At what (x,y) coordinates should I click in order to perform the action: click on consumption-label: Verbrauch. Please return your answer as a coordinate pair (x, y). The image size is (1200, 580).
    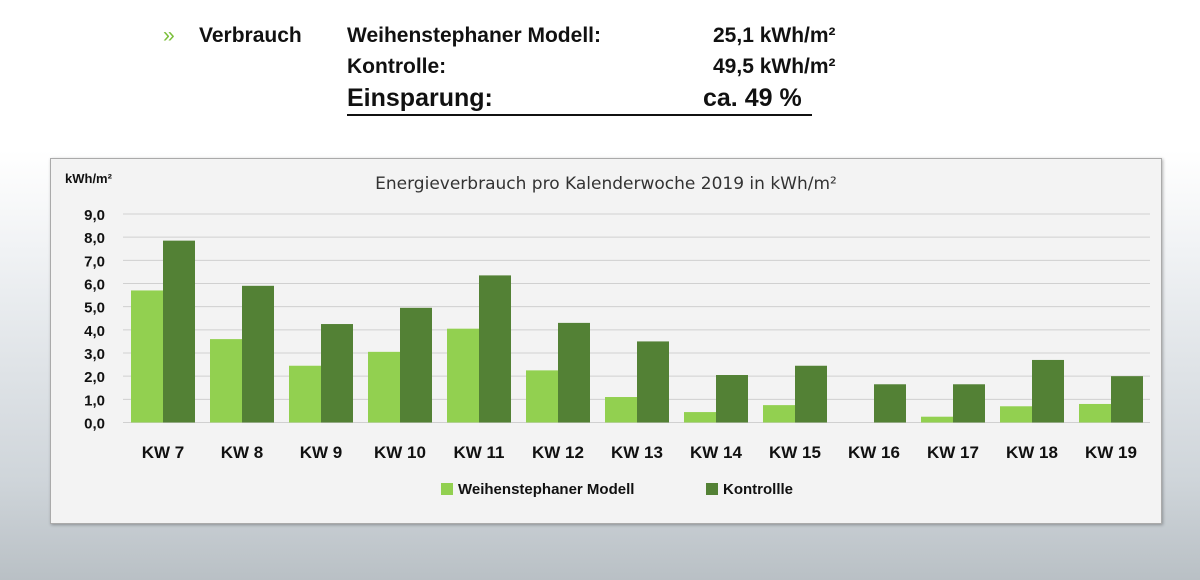
    Looking at the image, I should click on (250, 35).